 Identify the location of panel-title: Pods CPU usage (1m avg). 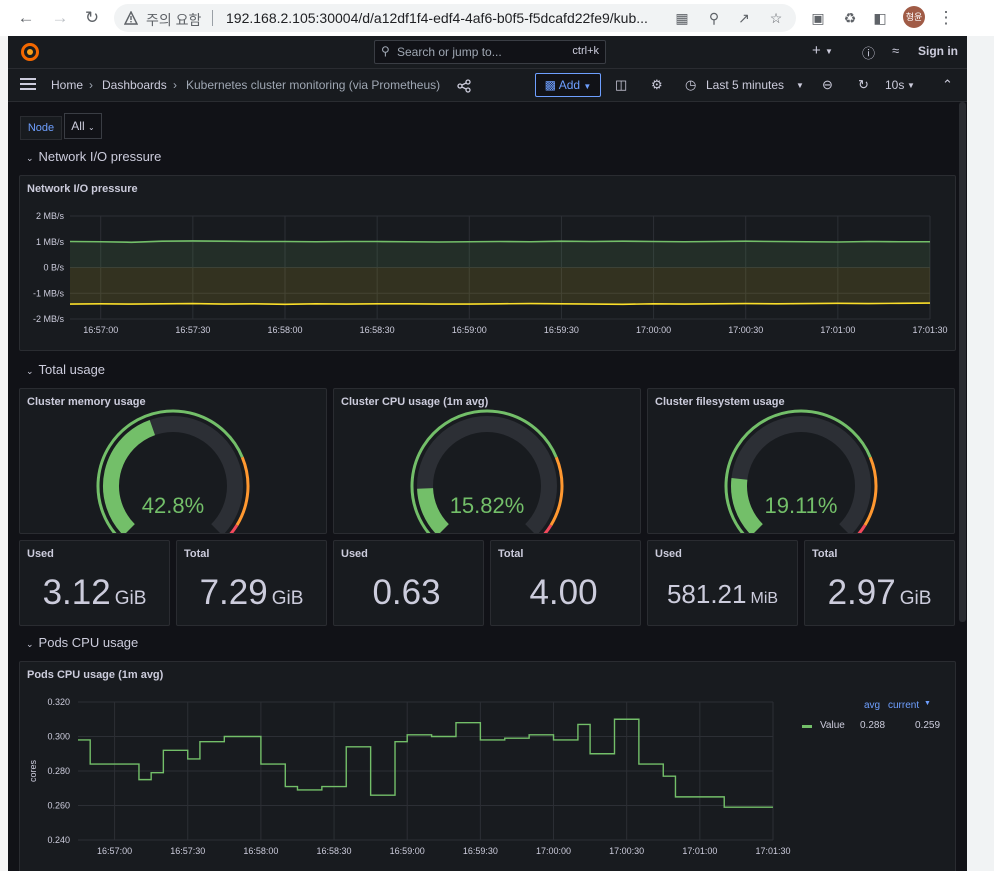
(95, 675).